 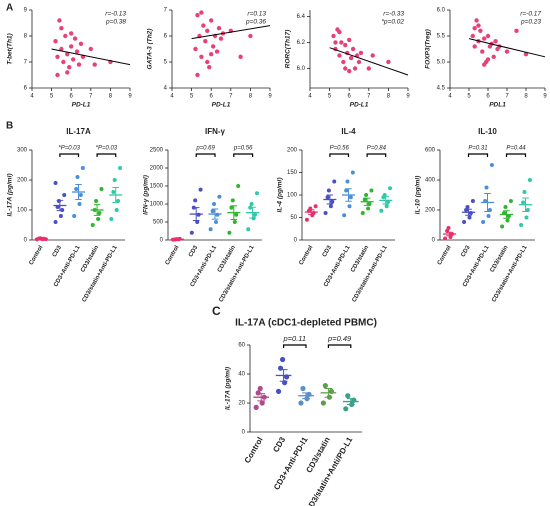 I want to click on y-tick-label: 40, so click(x=241, y=375).